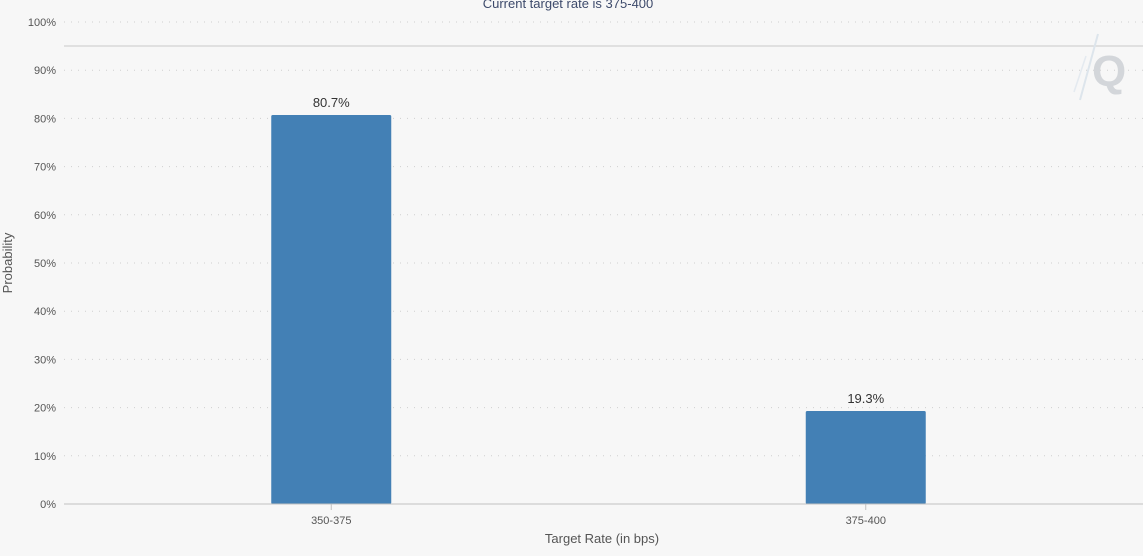  What do you see at coordinates (866, 521) in the screenshot?
I see `x-tick-label: 375-400` at bounding box center [866, 521].